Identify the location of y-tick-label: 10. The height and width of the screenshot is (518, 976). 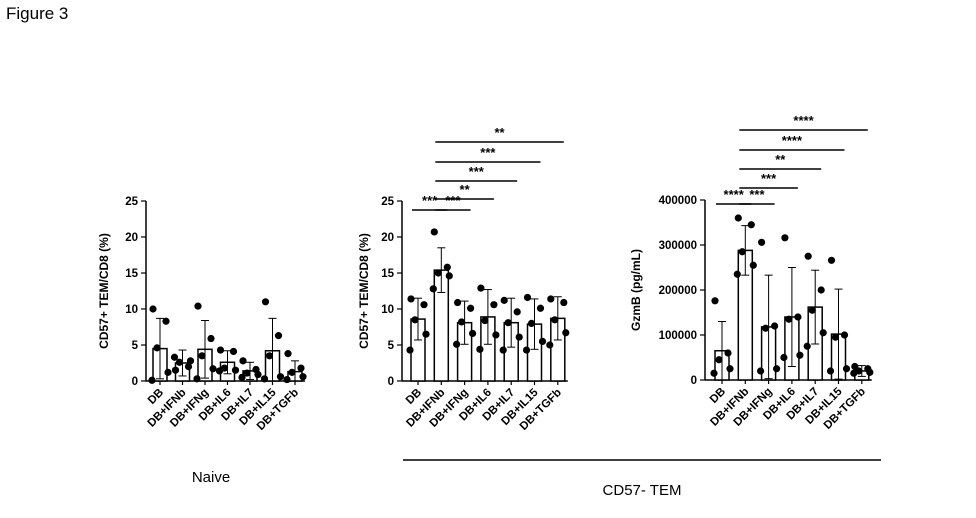
(387, 310).